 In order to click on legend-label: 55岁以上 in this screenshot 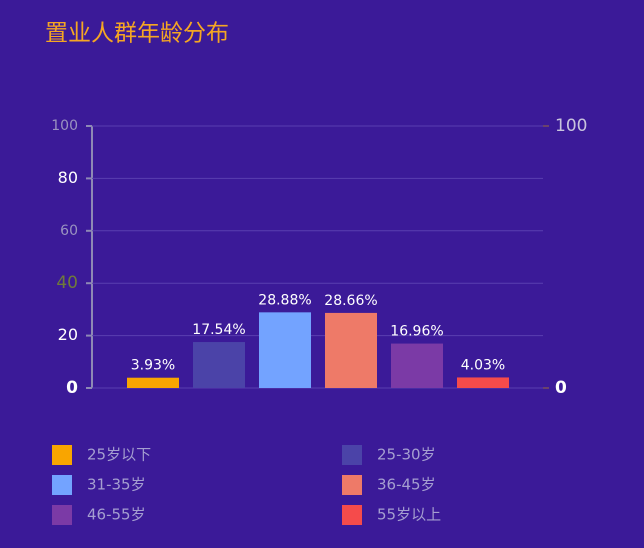, I will do `click(409, 515)`.